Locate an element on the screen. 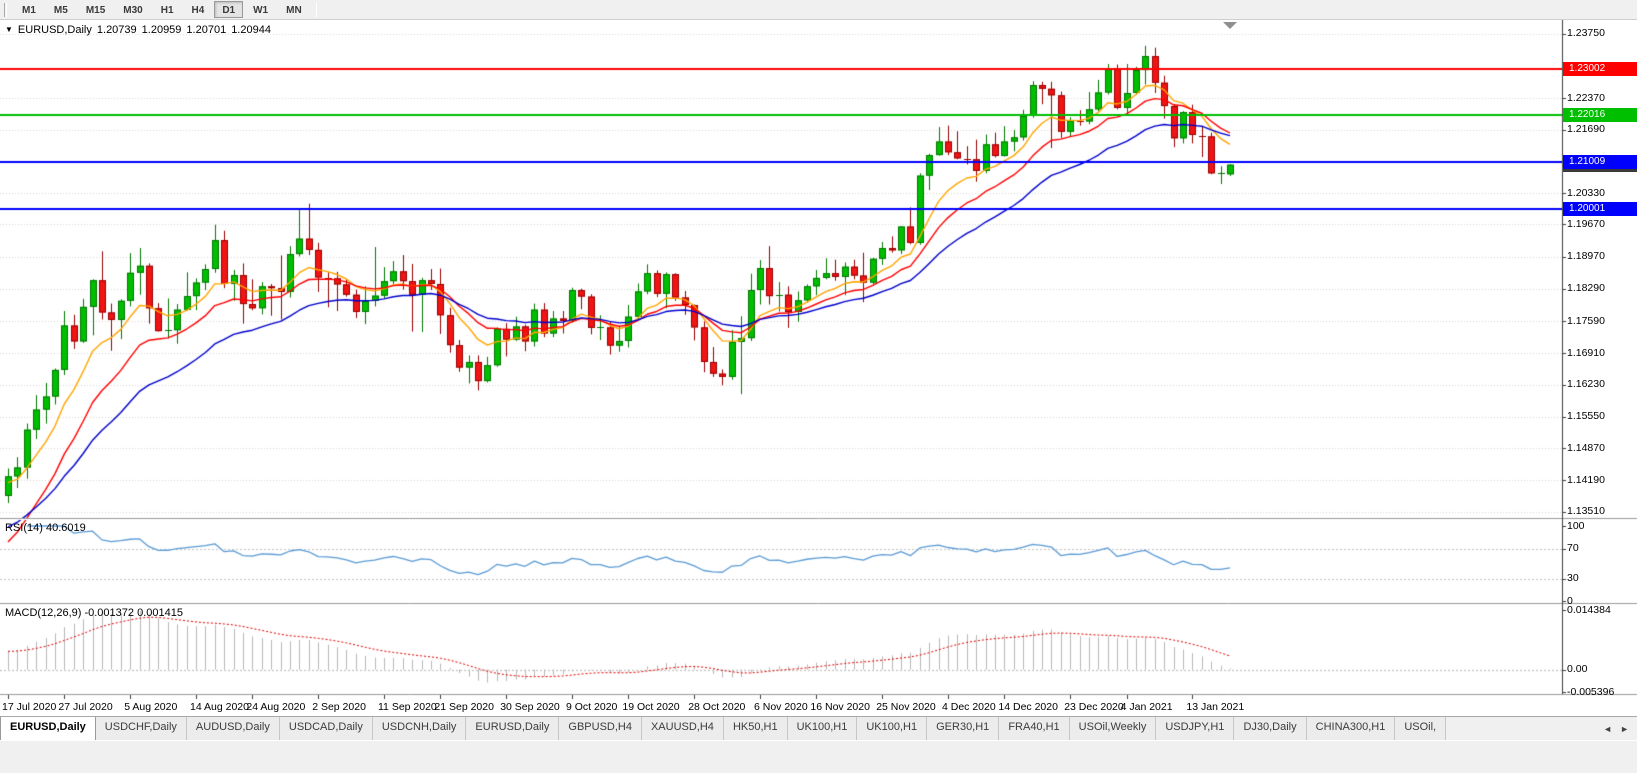  tab-scroll-right-icon: ► is located at coordinates (1624, 728).